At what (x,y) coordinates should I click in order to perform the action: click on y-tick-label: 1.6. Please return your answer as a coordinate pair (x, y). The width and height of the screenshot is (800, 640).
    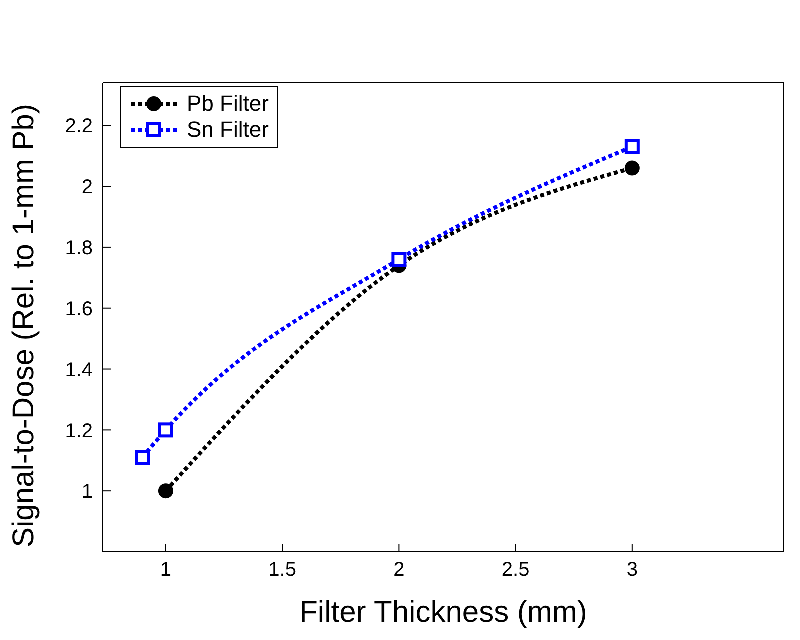
    Looking at the image, I should click on (79, 309).